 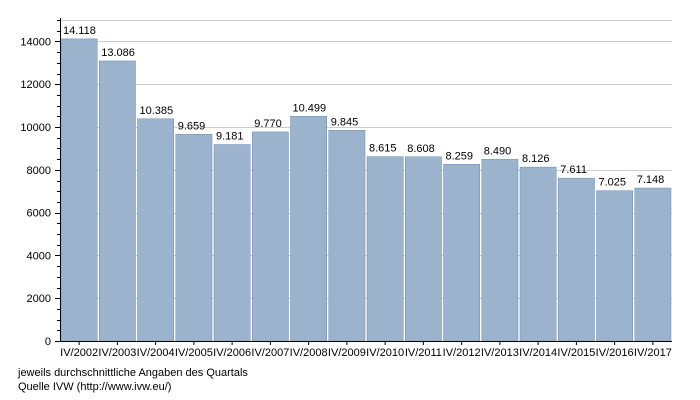 I want to click on y-tick-label: 14000, so click(x=35, y=42).